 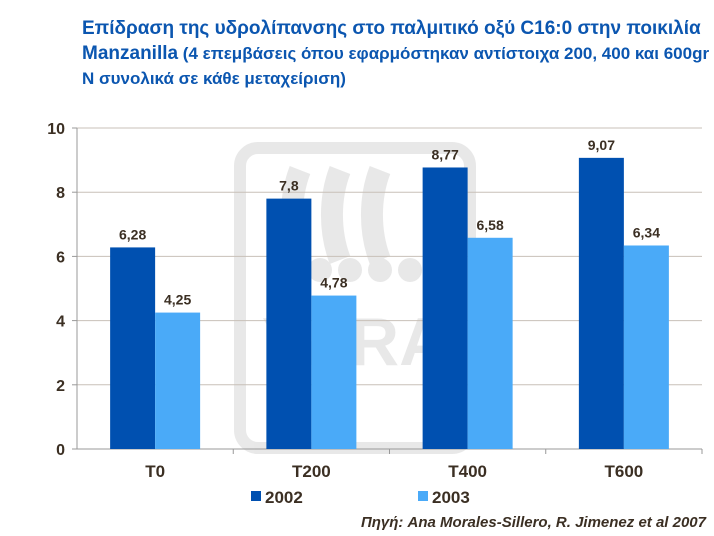 What do you see at coordinates (284, 497) in the screenshot?
I see `legend-label: 2002` at bounding box center [284, 497].